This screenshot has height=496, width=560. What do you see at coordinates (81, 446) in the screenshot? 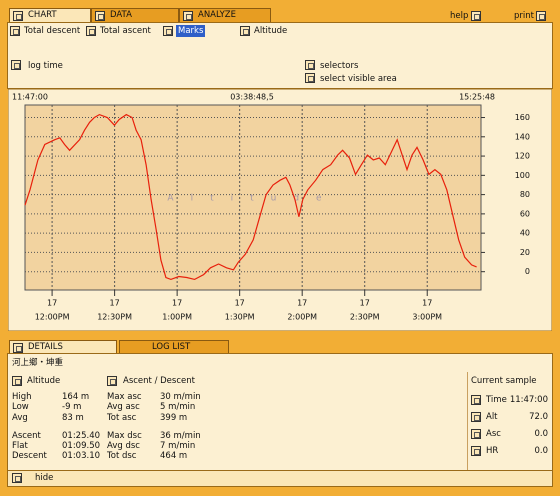
I see `detail-value: 01:09.50` at bounding box center [81, 446].